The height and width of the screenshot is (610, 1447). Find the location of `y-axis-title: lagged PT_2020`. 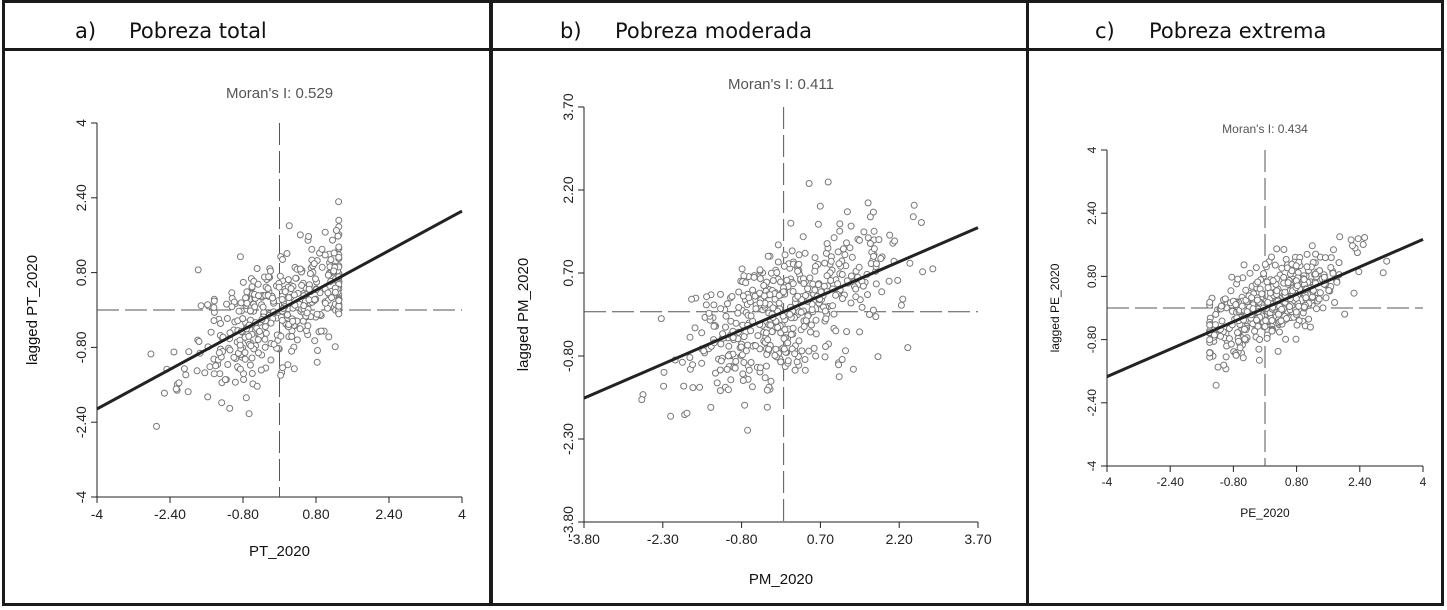

y-axis-title: lagged PT_2020 is located at coordinates (32, 310).